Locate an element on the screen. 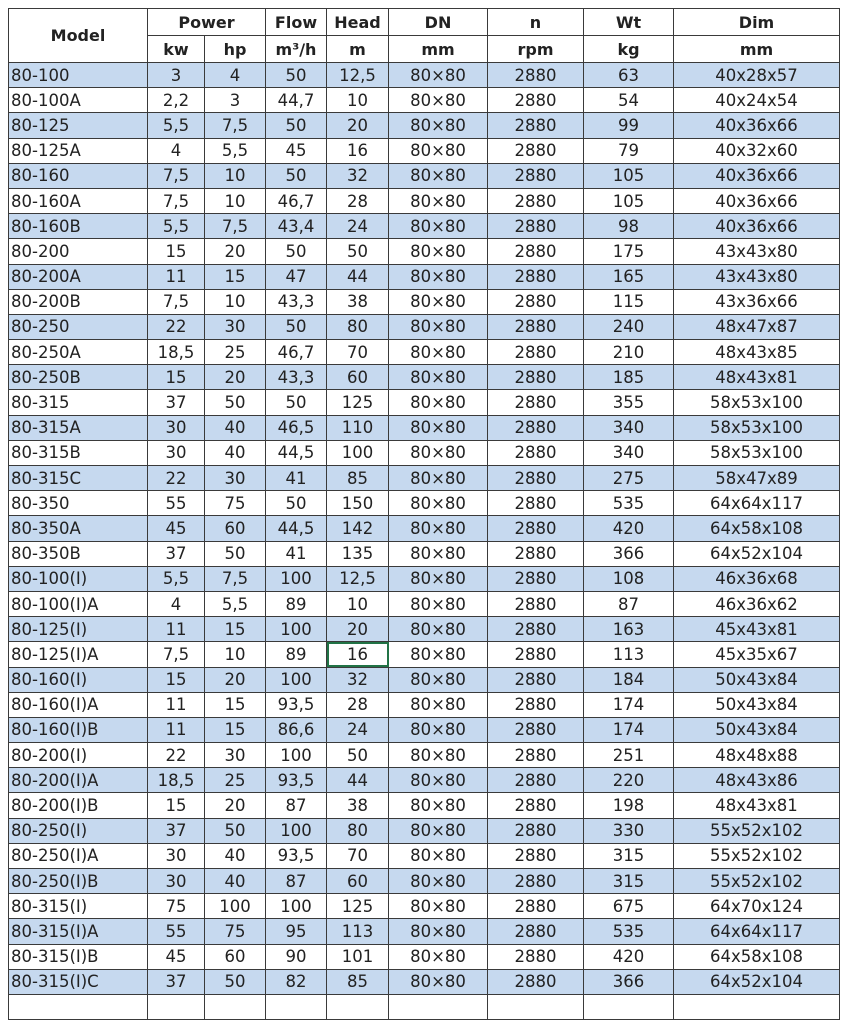 The width and height of the screenshot is (841, 1020). cell-model: 80-250A is located at coordinates (78, 352).